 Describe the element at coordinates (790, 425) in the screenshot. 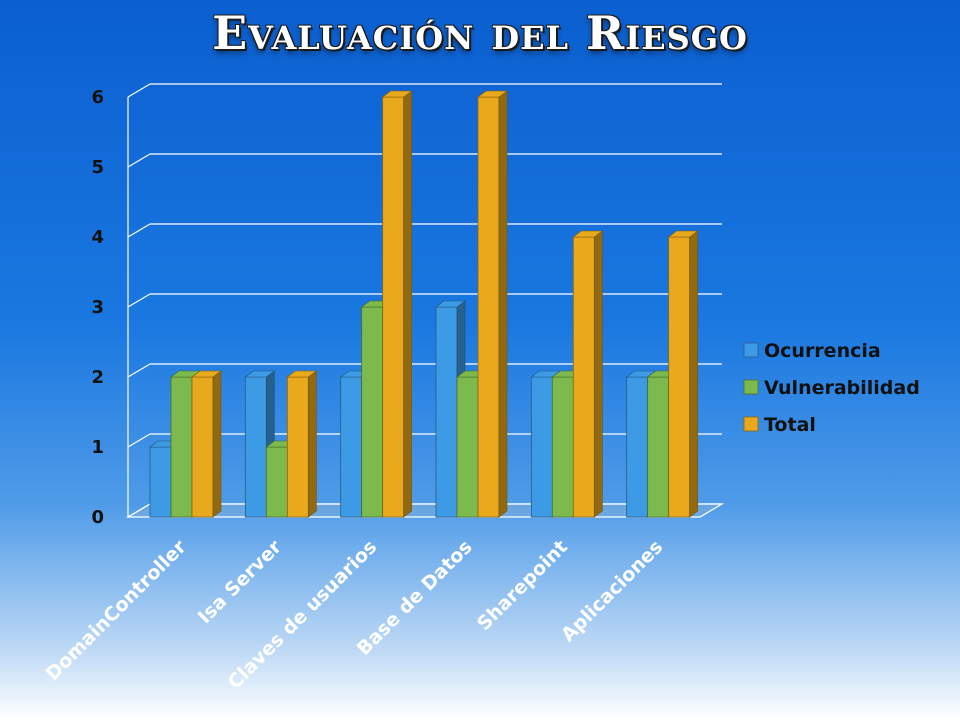

I see `legend-label: Total` at that location.